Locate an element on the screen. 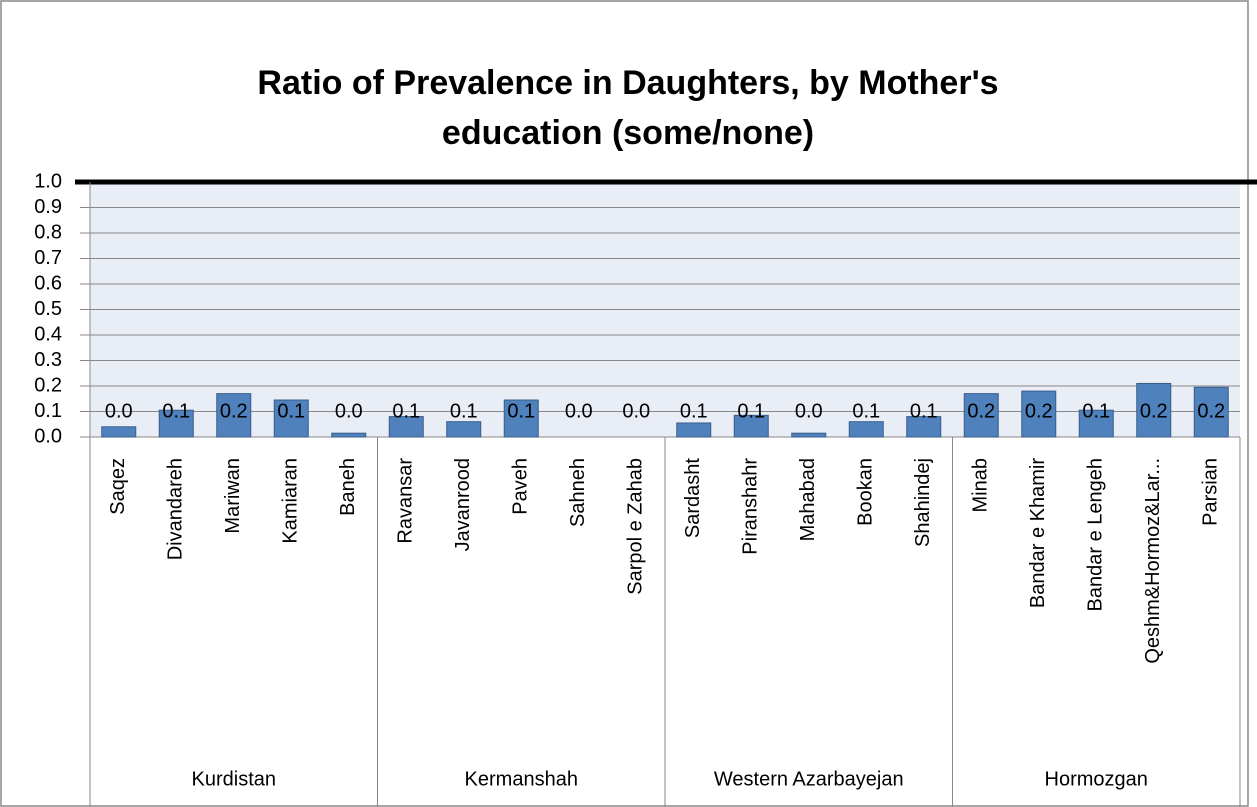 The height and width of the screenshot is (807, 1257). y-tick-label: 0.8 is located at coordinates (48, 232).